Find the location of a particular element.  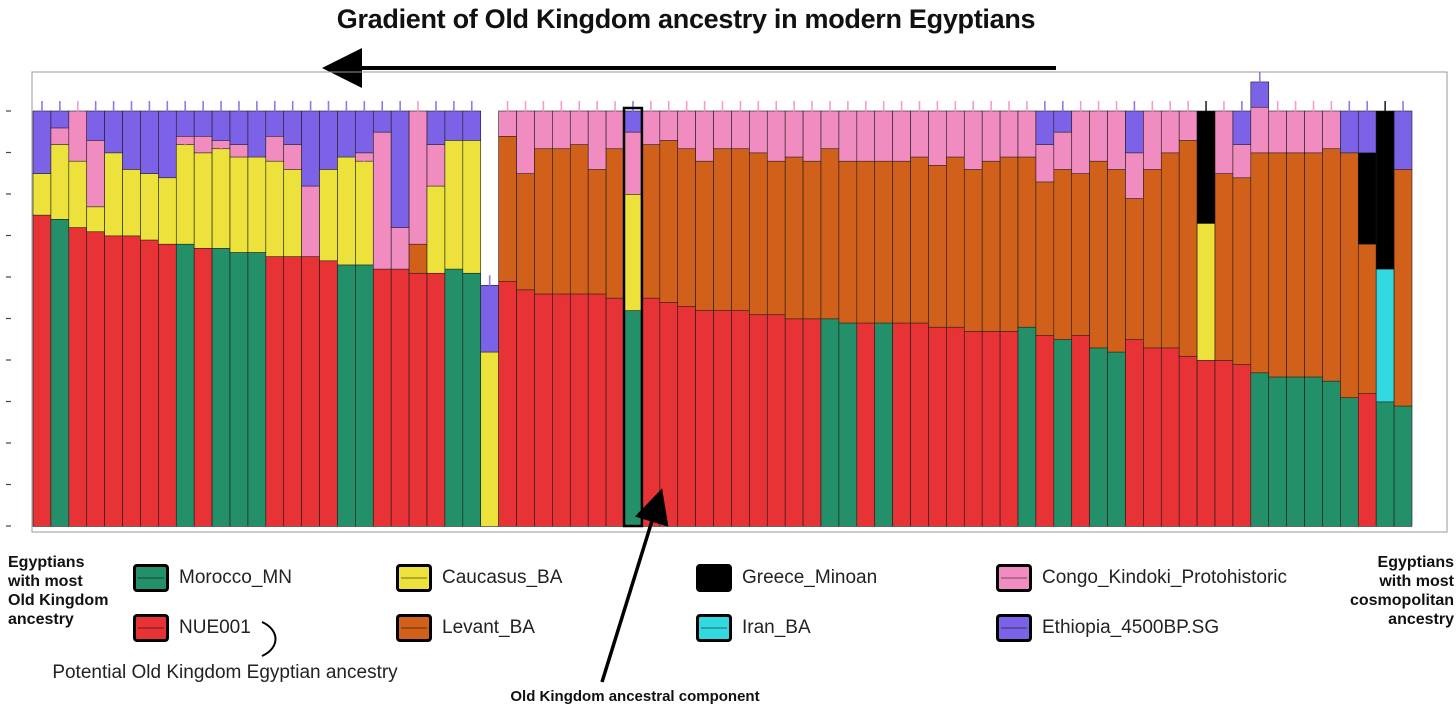

legend-label: Caucasus_BA is located at coordinates (502, 577).